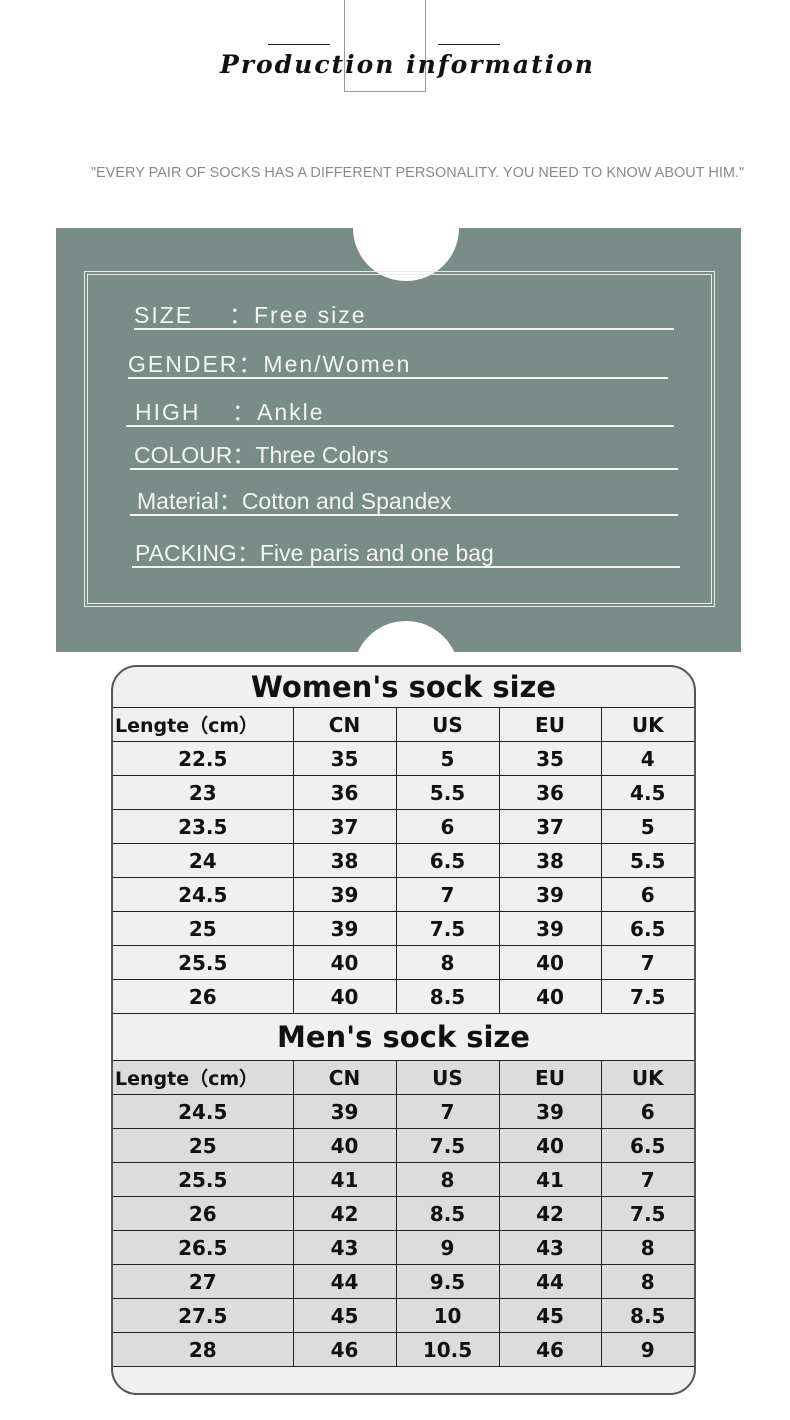 This screenshot has width=790, height=1420. Describe the element at coordinates (403, 1037) in the screenshot. I see `table-title: Men's sock size` at that location.